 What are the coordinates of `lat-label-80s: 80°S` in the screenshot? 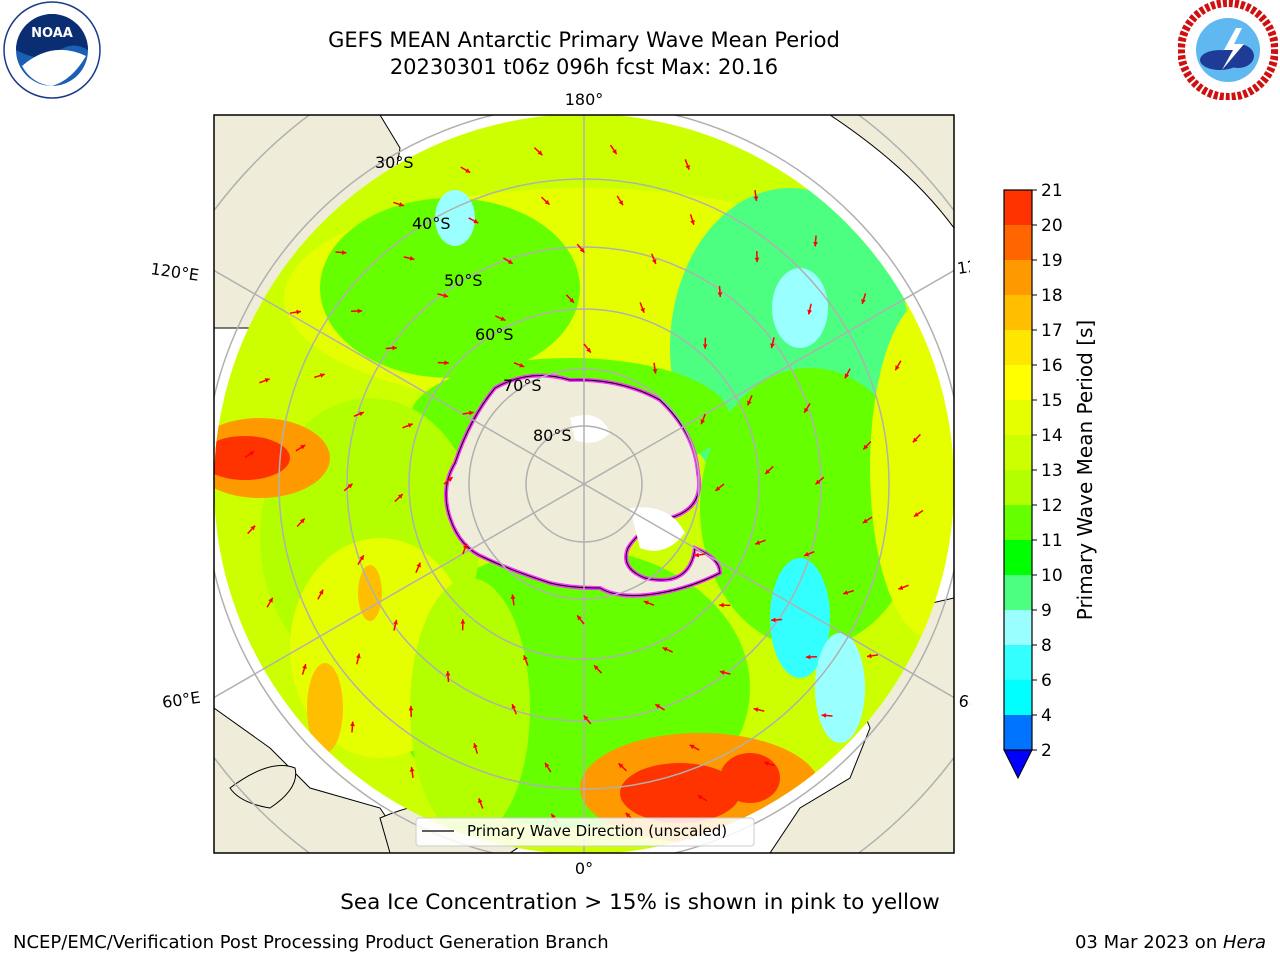 It's located at (552, 435).